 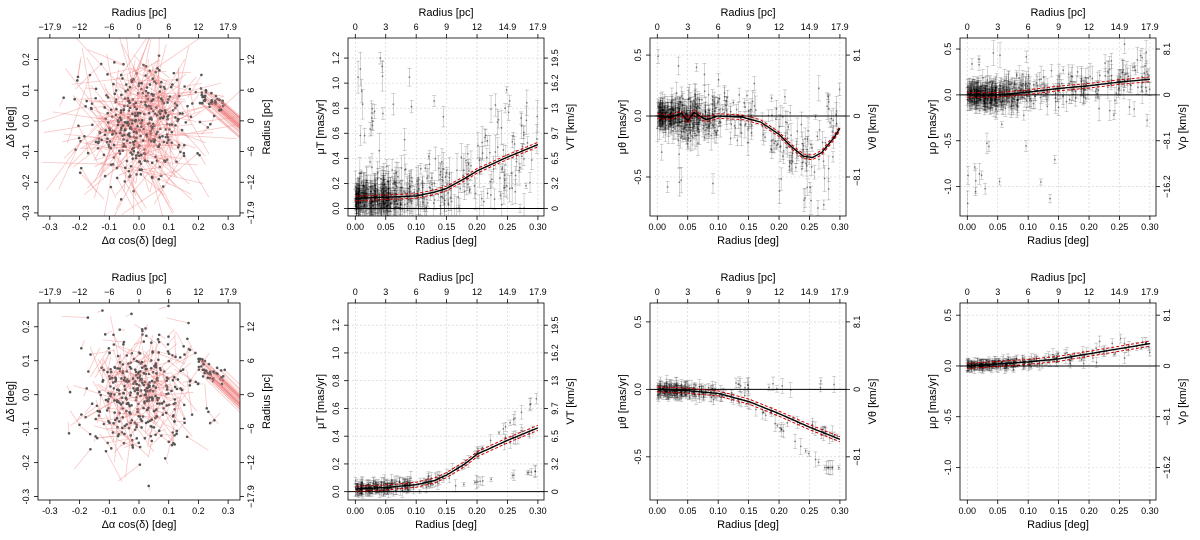 I want to click on y-tick-label: -0.2, so click(x=26, y=182).